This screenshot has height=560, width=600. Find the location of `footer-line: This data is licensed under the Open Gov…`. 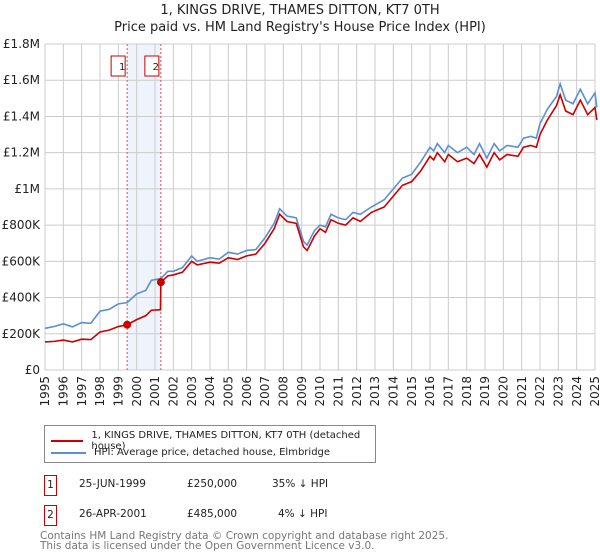

footer-line: This data is licensed under the Open Gov… is located at coordinates (207, 546).